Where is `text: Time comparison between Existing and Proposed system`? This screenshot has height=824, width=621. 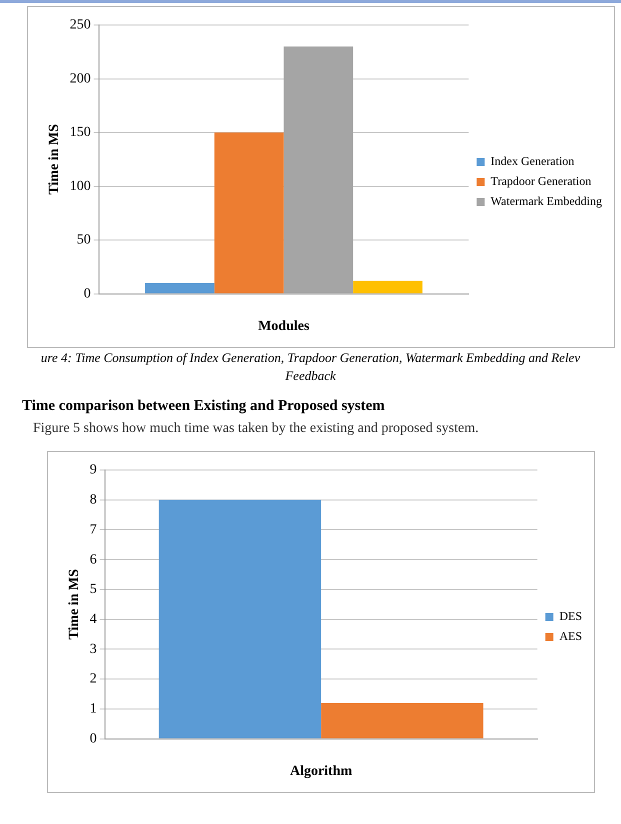 text: Time comparison between Existing and Proposed system is located at coordinates (204, 406).